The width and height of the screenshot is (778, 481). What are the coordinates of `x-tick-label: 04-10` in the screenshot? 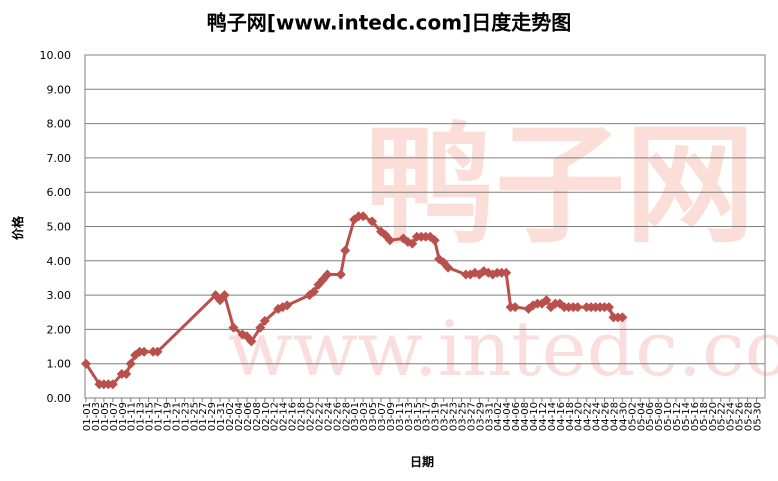 It's located at (534, 416).